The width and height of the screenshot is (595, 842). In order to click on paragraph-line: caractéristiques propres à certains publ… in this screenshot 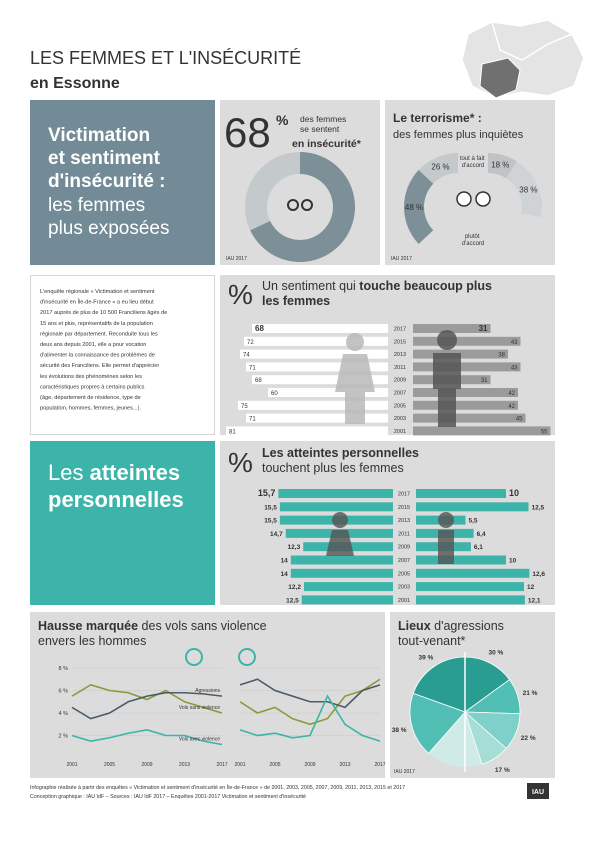, I will do `click(92, 387)`.